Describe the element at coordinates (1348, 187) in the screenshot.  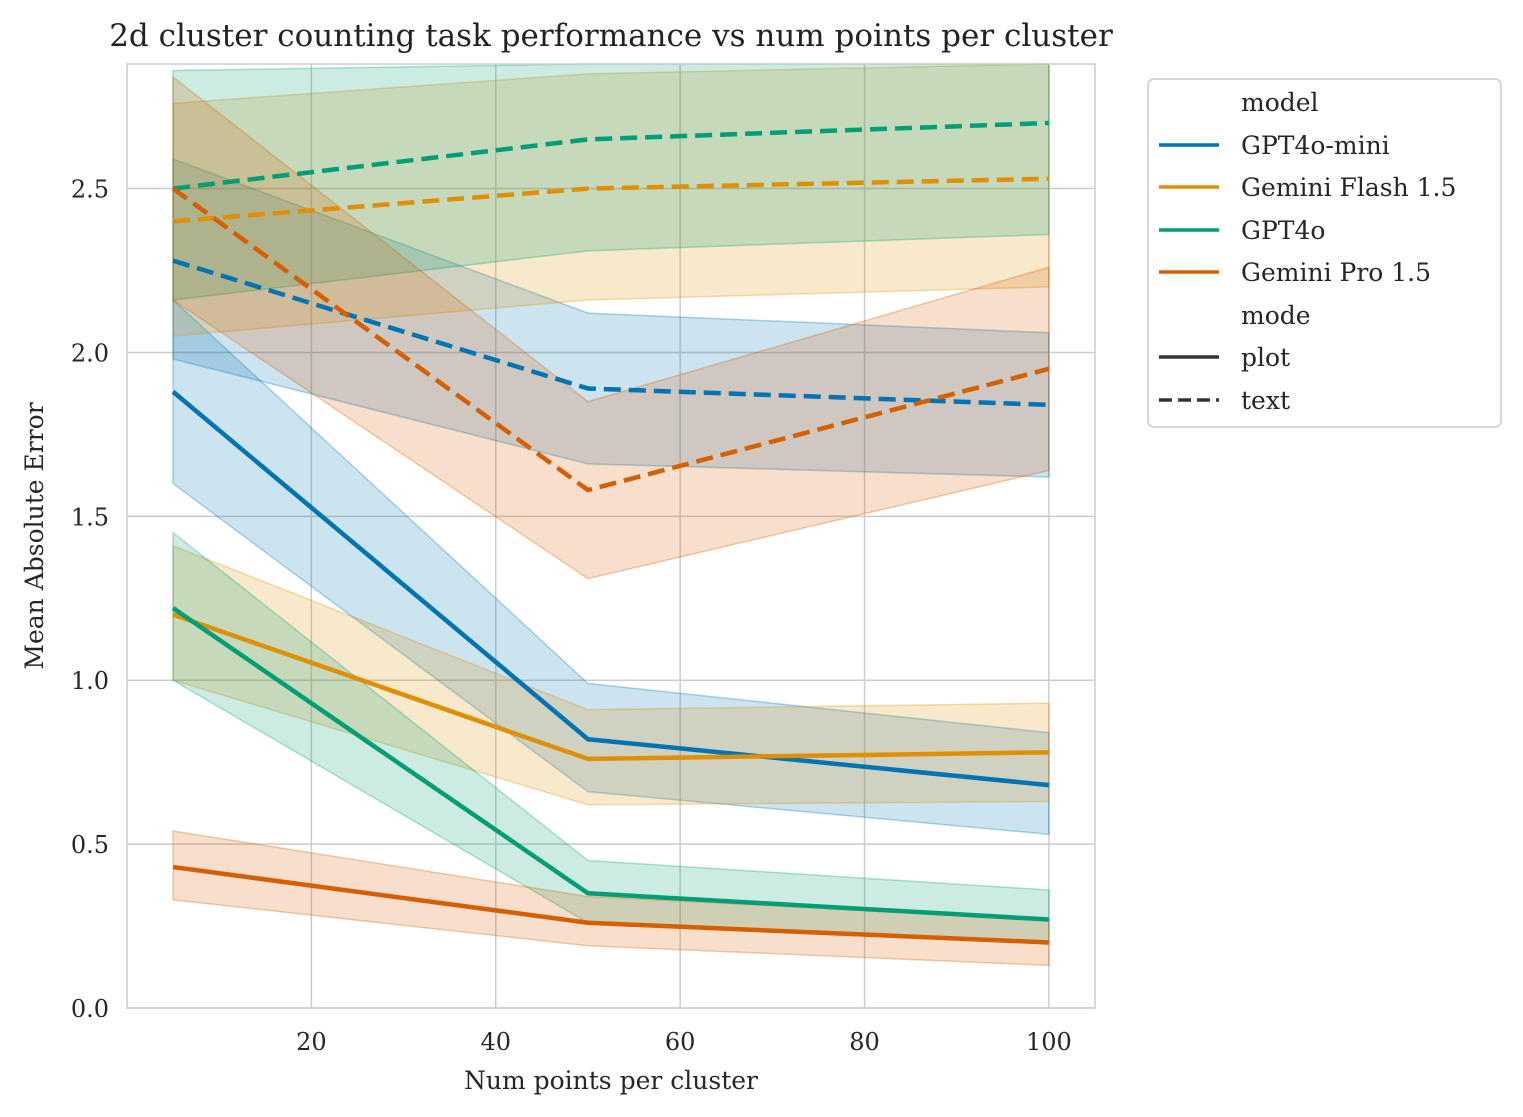
I see `legend-label-gemini-flash-1-5: Gemini Flash 1.5` at that location.